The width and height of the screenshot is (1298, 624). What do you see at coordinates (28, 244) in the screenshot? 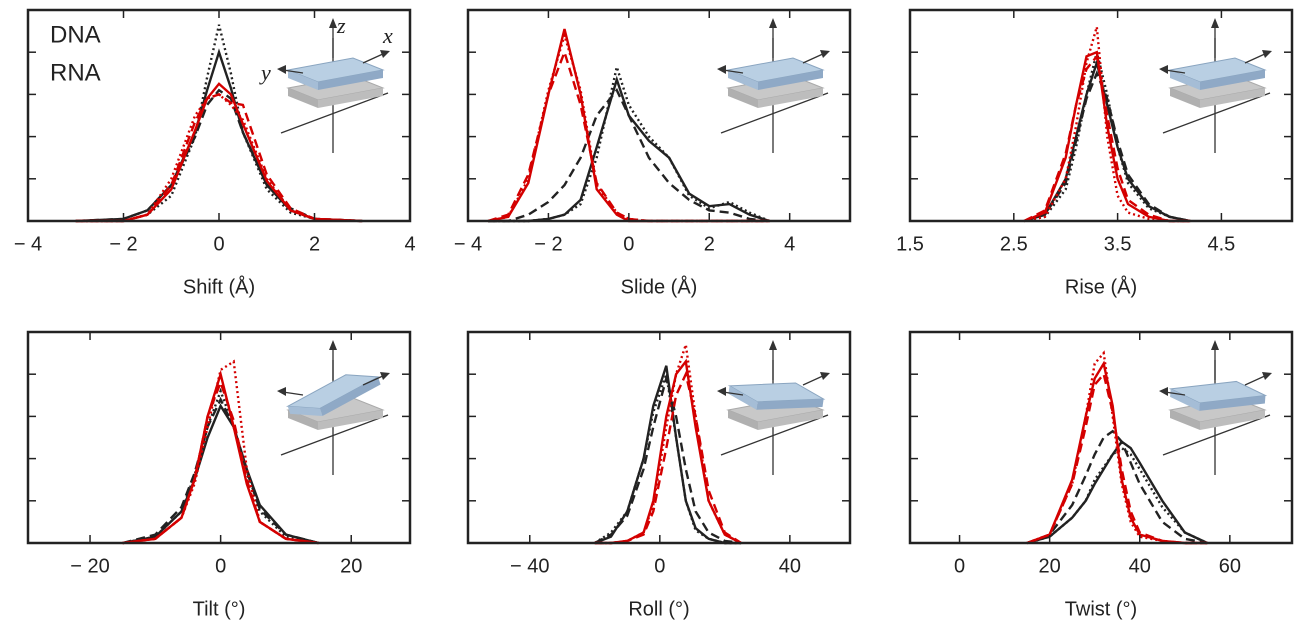
I see `x-tick-label: − 4` at bounding box center [28, 244].